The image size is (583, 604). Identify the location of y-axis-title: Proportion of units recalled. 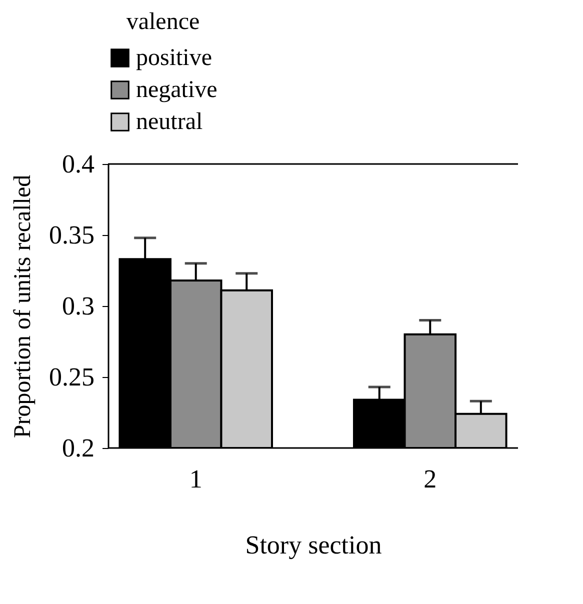
(23, 306).